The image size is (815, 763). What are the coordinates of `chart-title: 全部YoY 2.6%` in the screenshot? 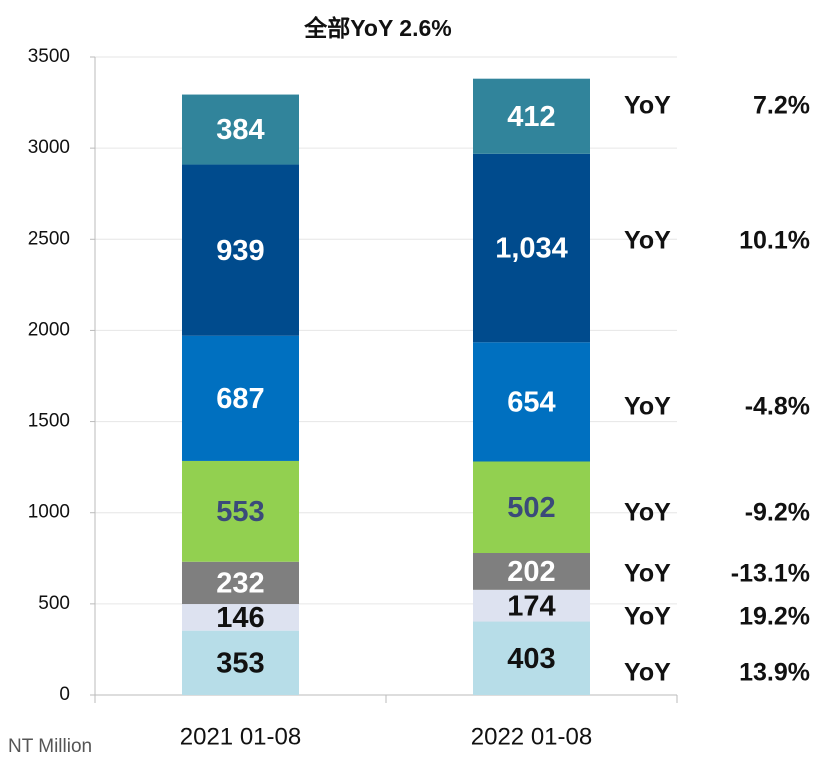 It's located at (377, 28).